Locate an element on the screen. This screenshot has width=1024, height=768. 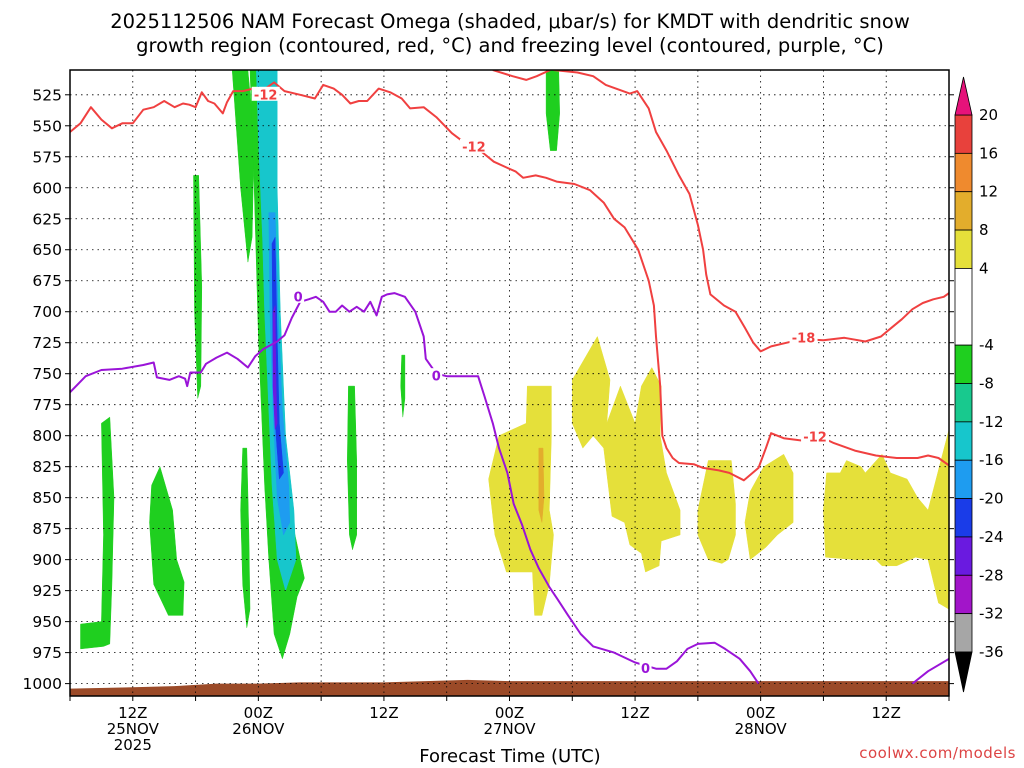
colorbar-label: 12 is located at coordinates (988, 192).